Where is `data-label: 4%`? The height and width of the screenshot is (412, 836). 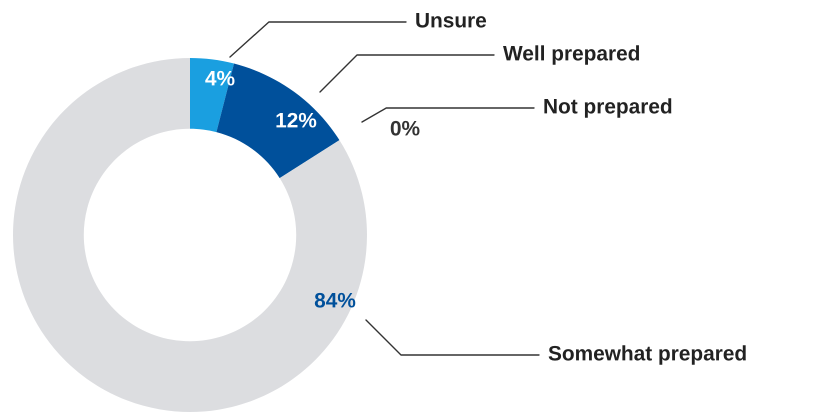
data-label: 4% is located at coordinates (220, 78).